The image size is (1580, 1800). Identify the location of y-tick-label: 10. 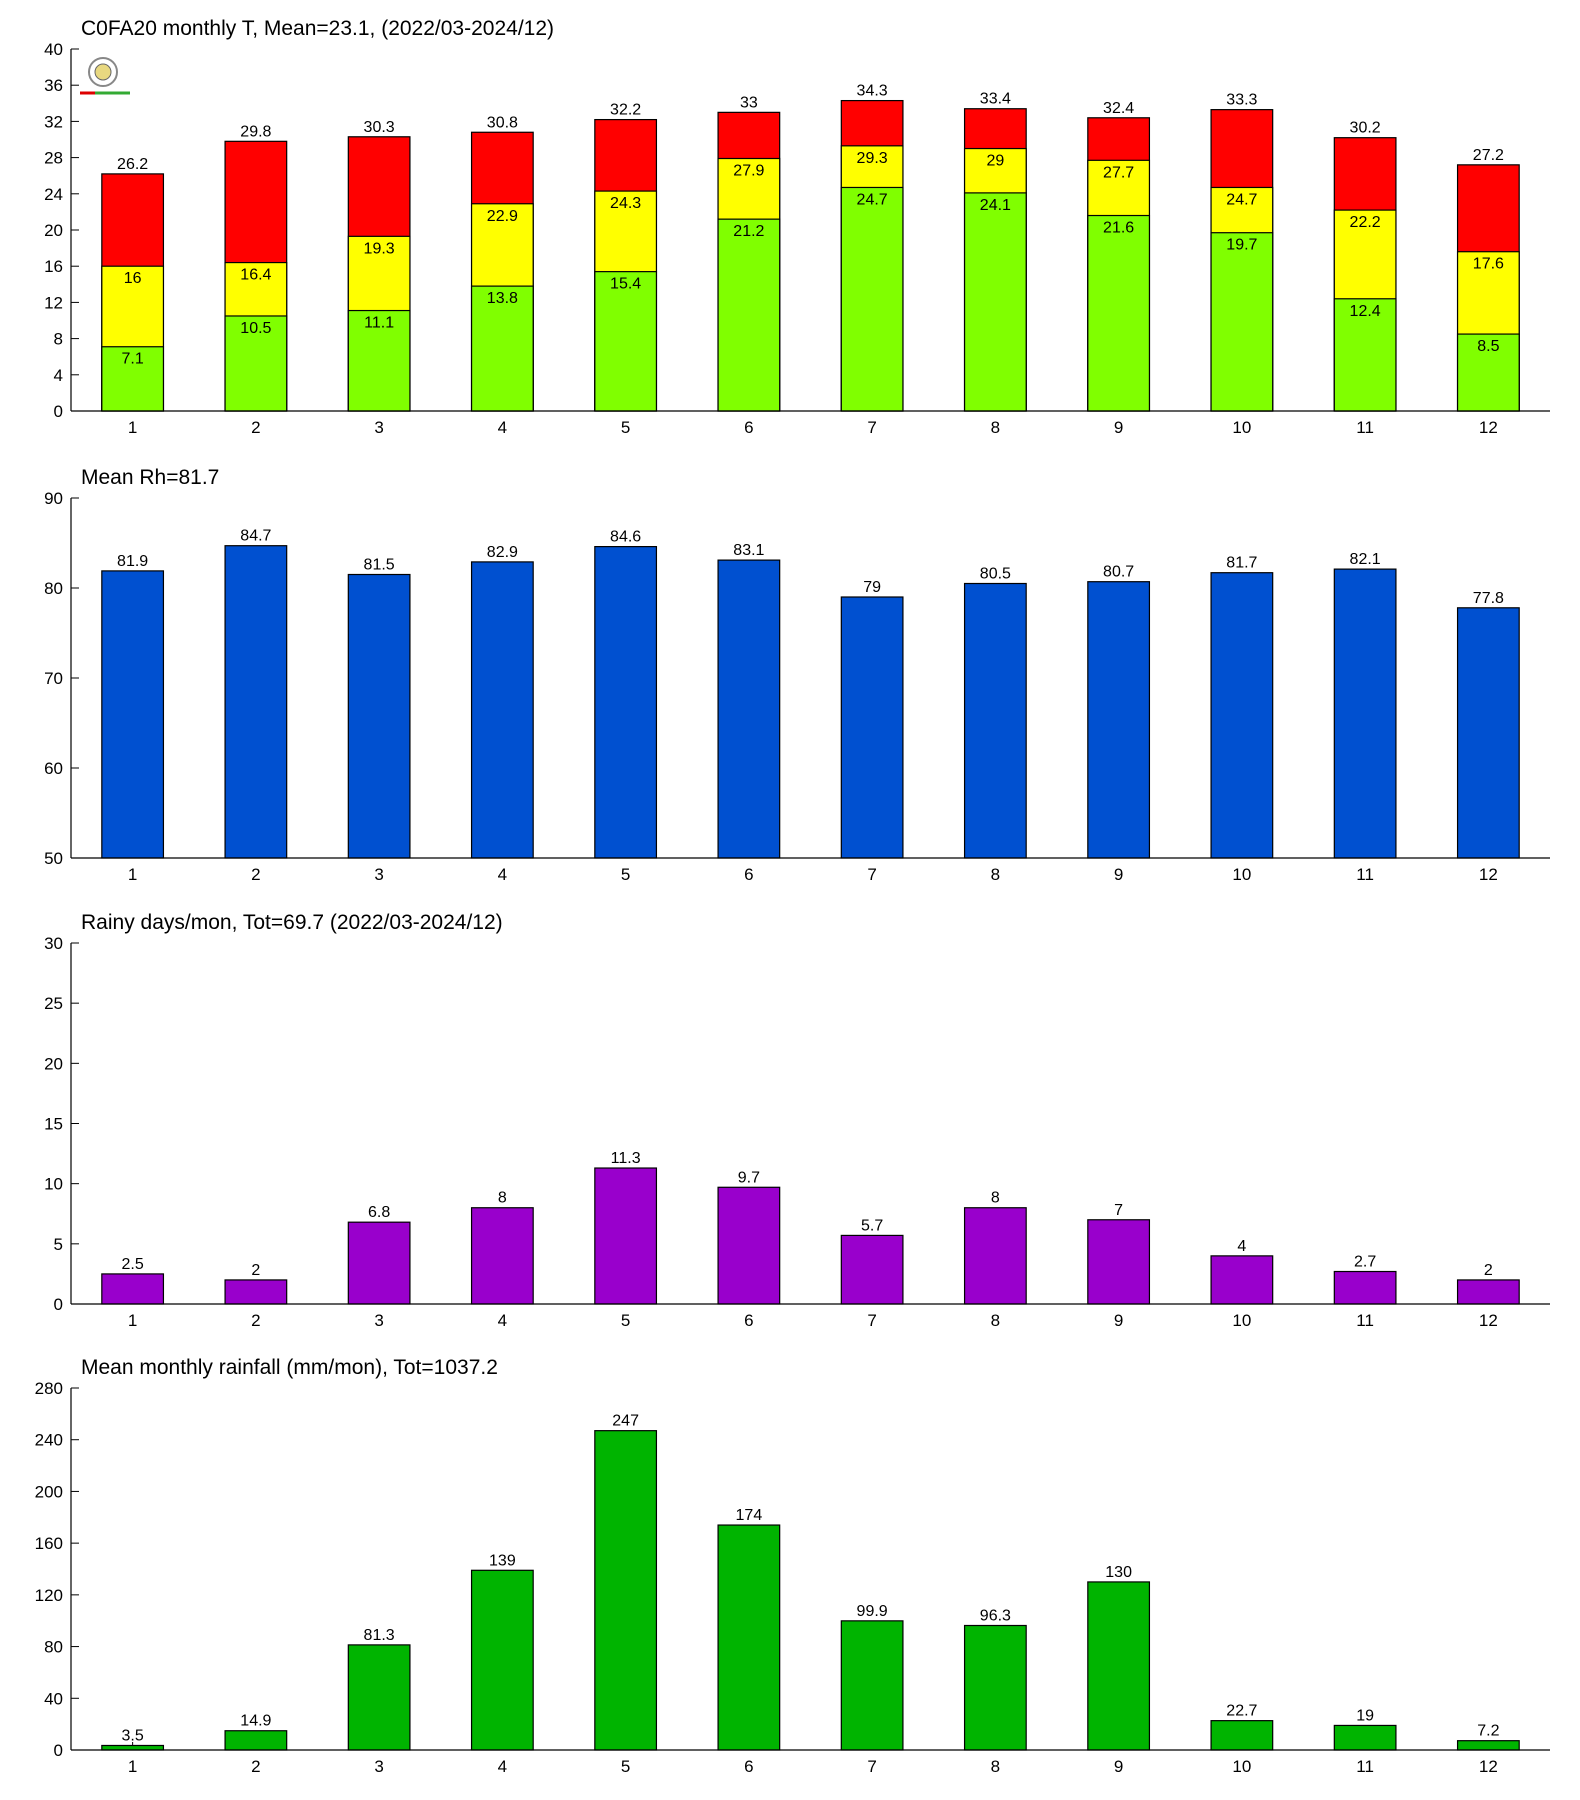
(53, 1184).